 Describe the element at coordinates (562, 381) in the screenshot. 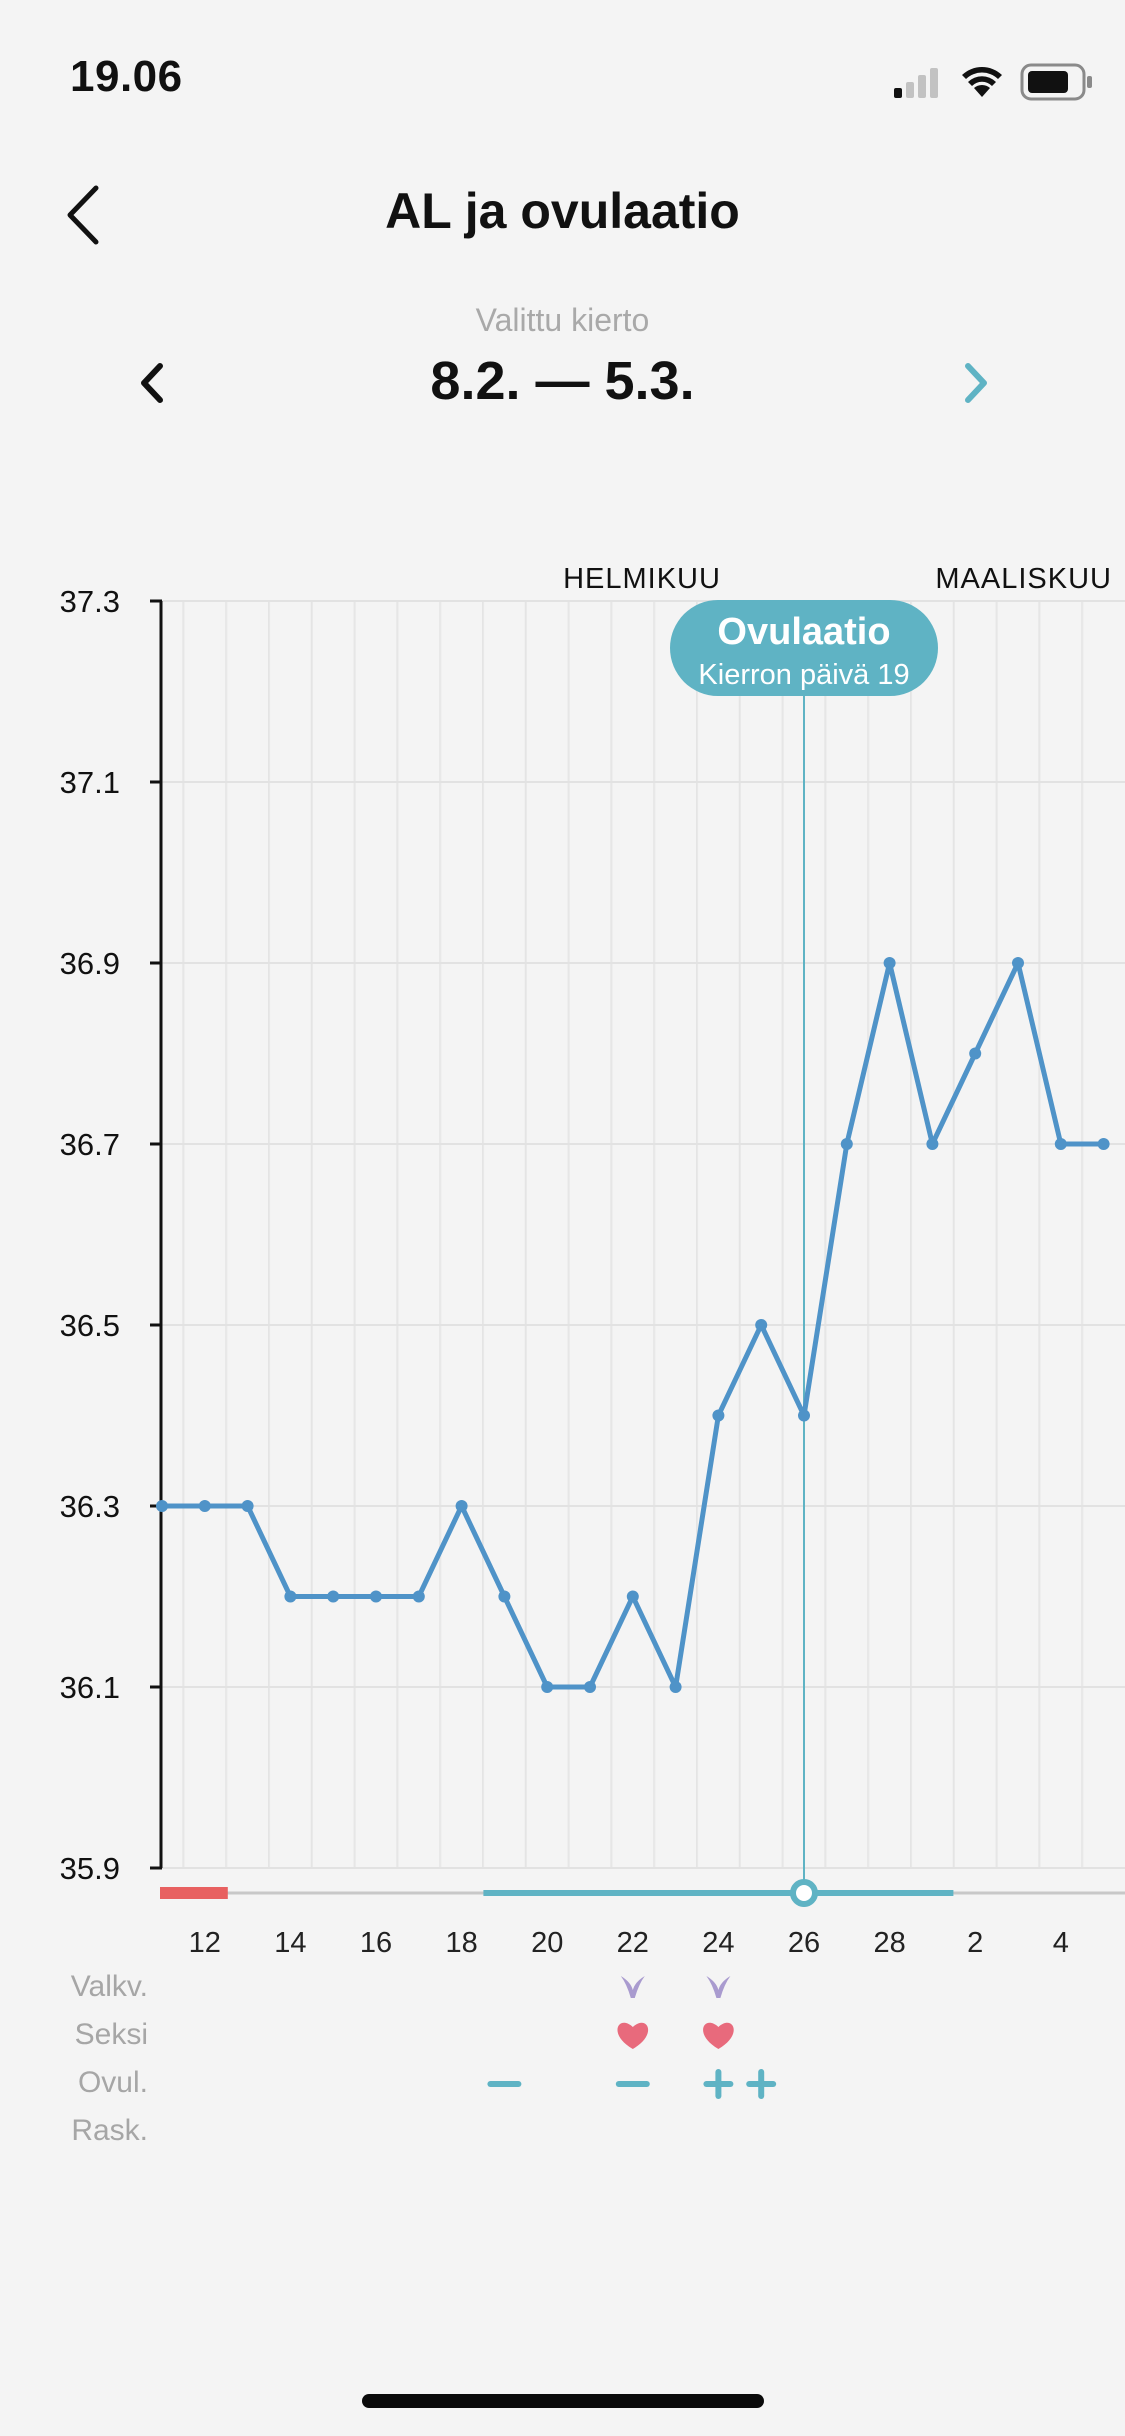

I see `cycle-range: 8.2. — 5.3.` at that location.